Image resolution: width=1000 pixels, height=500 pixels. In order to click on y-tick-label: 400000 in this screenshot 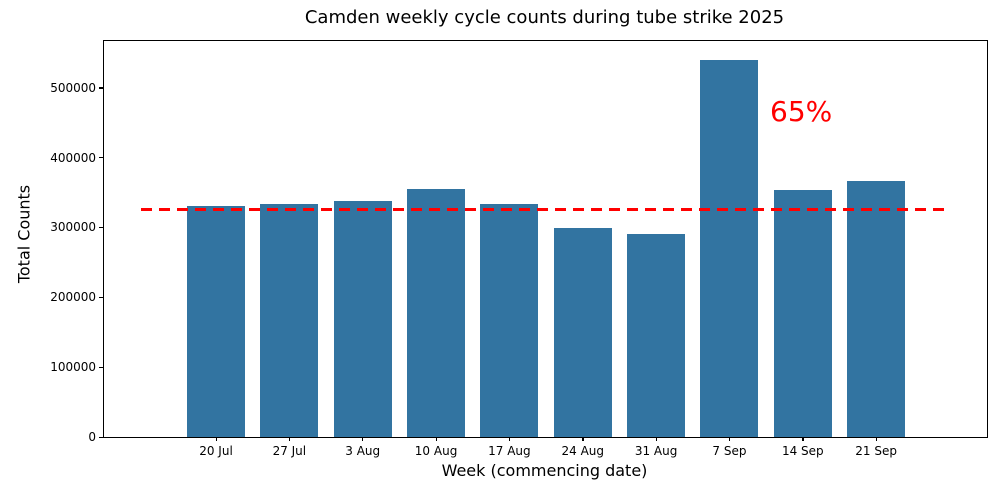, I will do `click(73, 157)`.